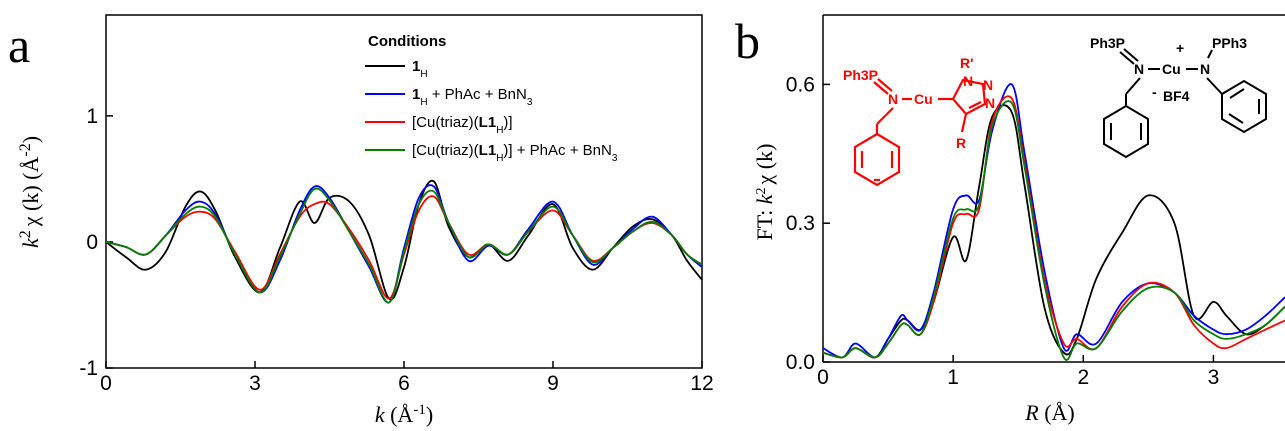 Image resolution: width=1285 pixels, height=431 pixels. I want to click on panel-label-b: b, so click(747, 41).